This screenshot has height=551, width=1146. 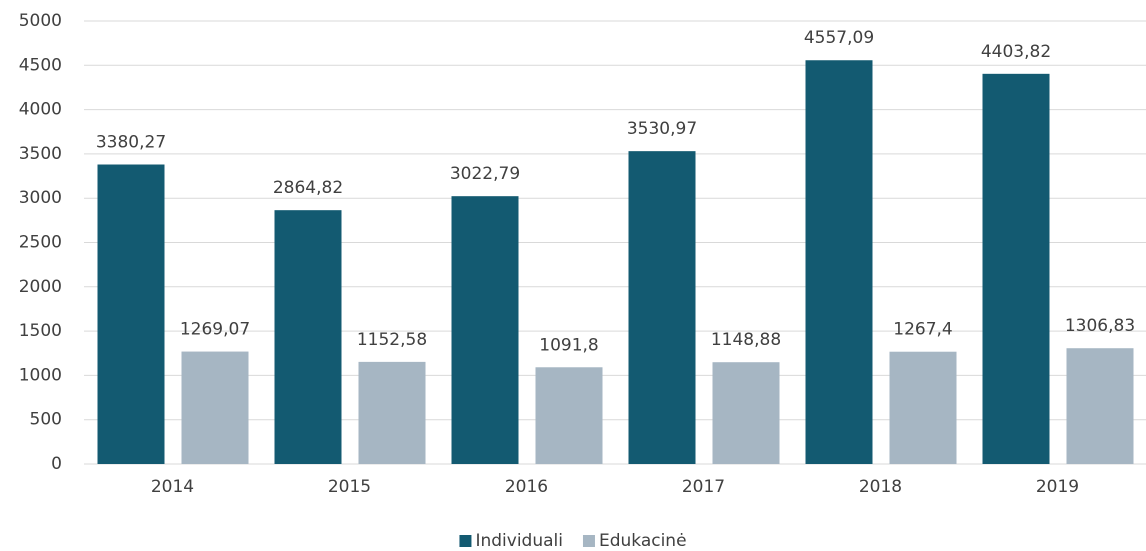 I want to click on data-label: 1269,07, so click(x=215, y=330).